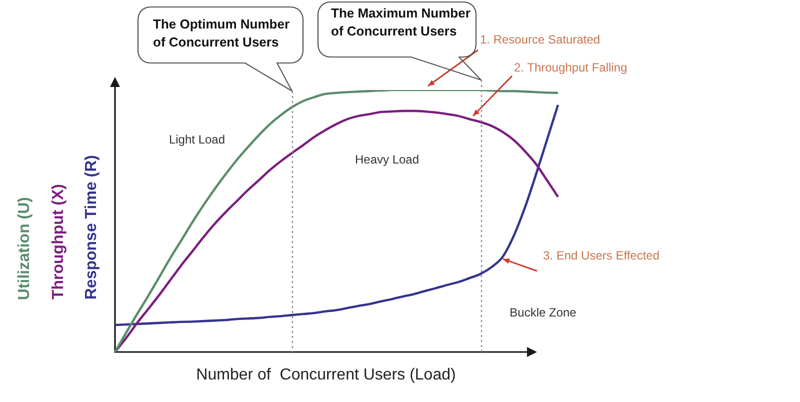  What do you see at coordinates (543, 312) in the screenshot?
I see `annotation: Buckle Zone` at bounding box center [543, 312].